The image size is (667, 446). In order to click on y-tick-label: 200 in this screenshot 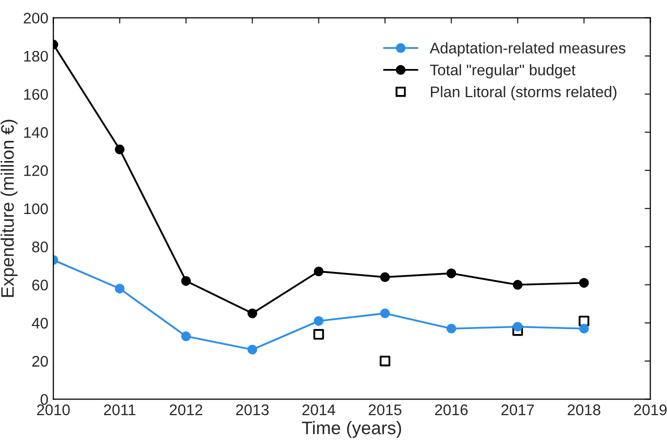, I will do `click(36, 18)`.